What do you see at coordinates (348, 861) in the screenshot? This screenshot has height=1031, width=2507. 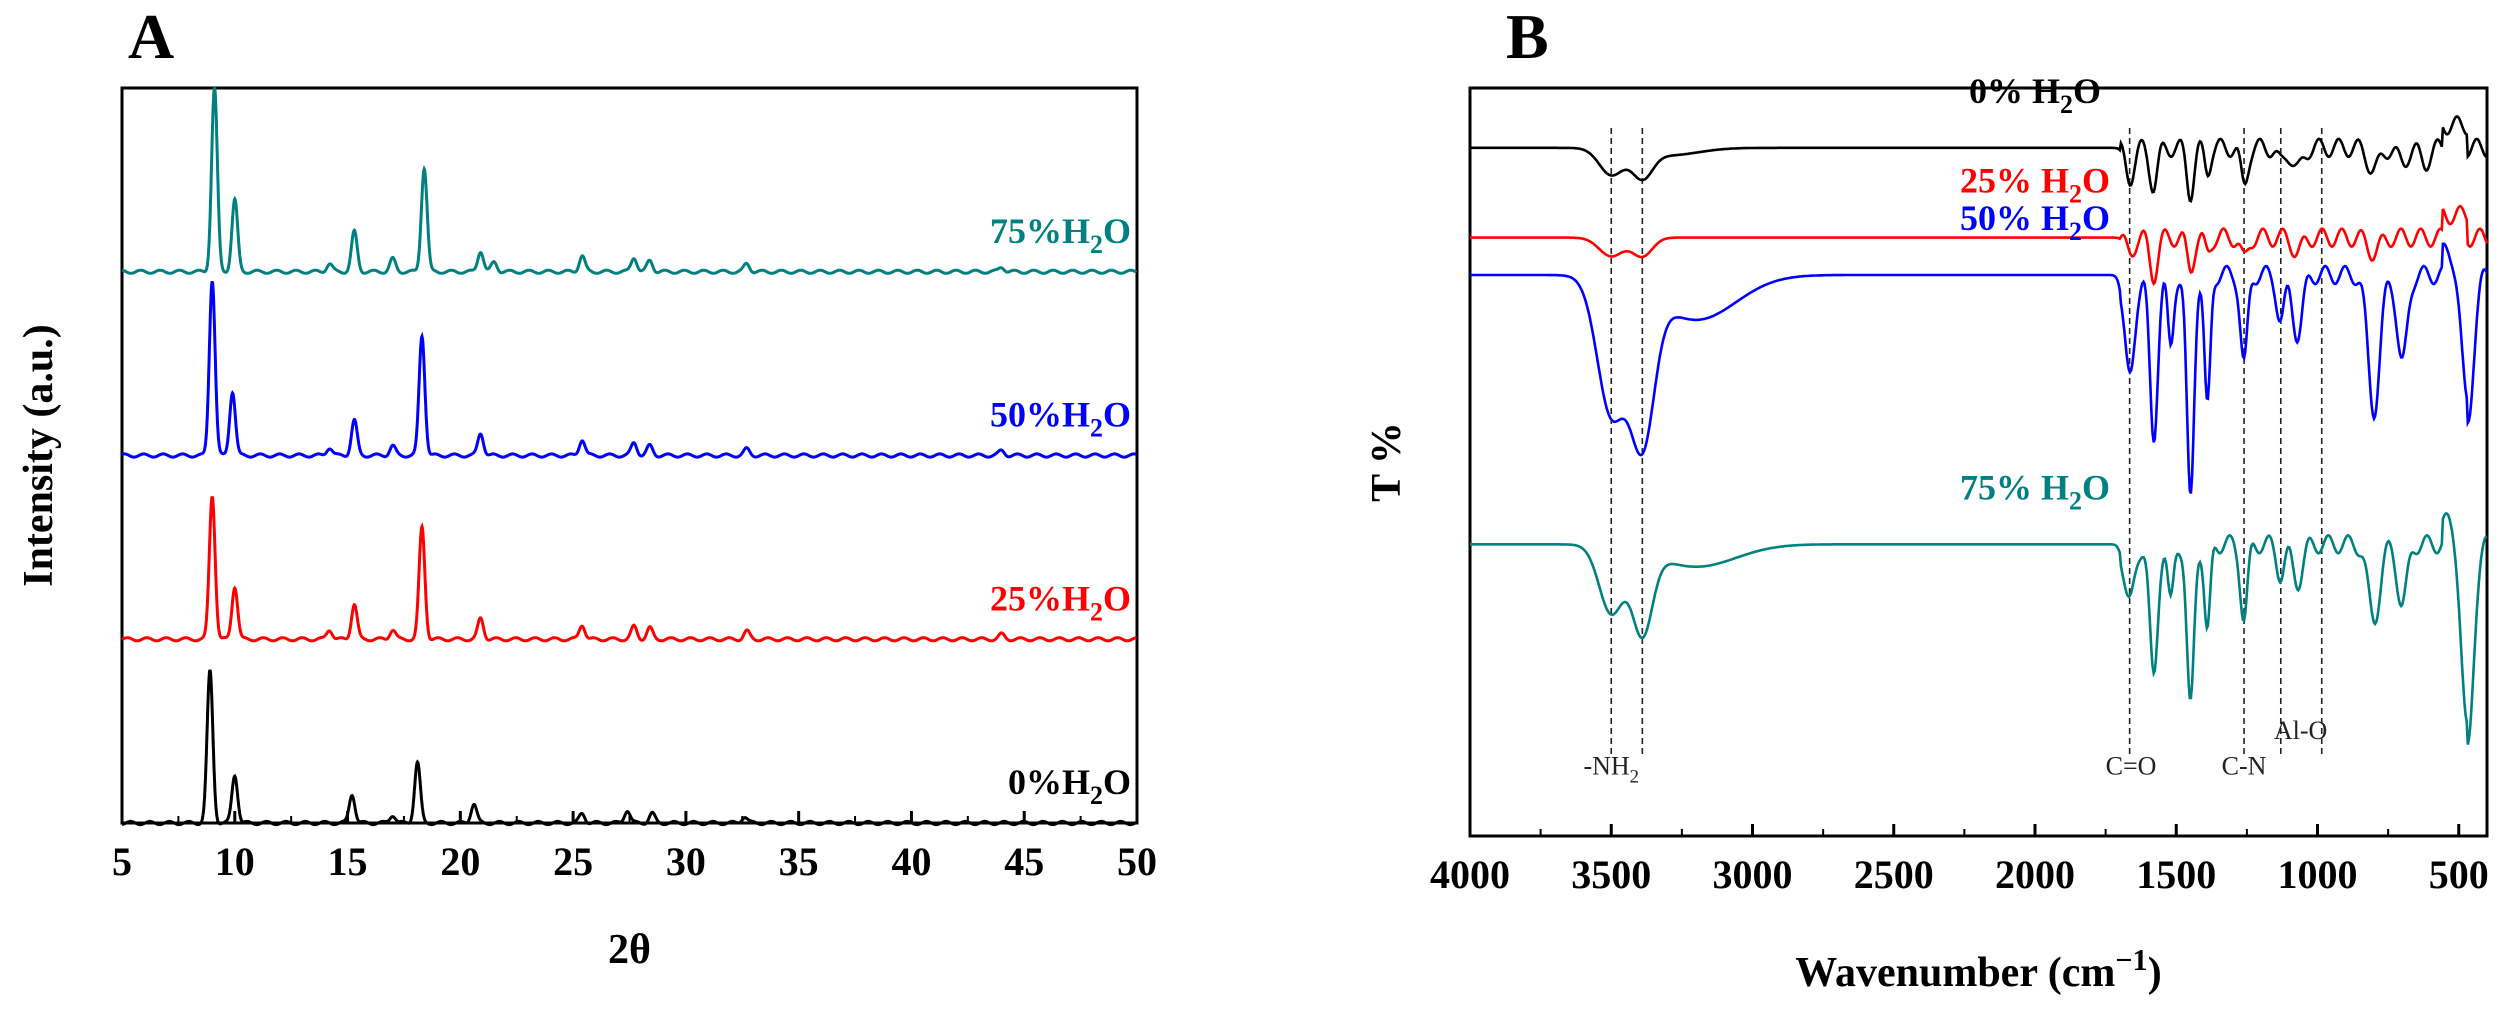 I see `x-tick-label: 15` at bounding box center [348, 861].